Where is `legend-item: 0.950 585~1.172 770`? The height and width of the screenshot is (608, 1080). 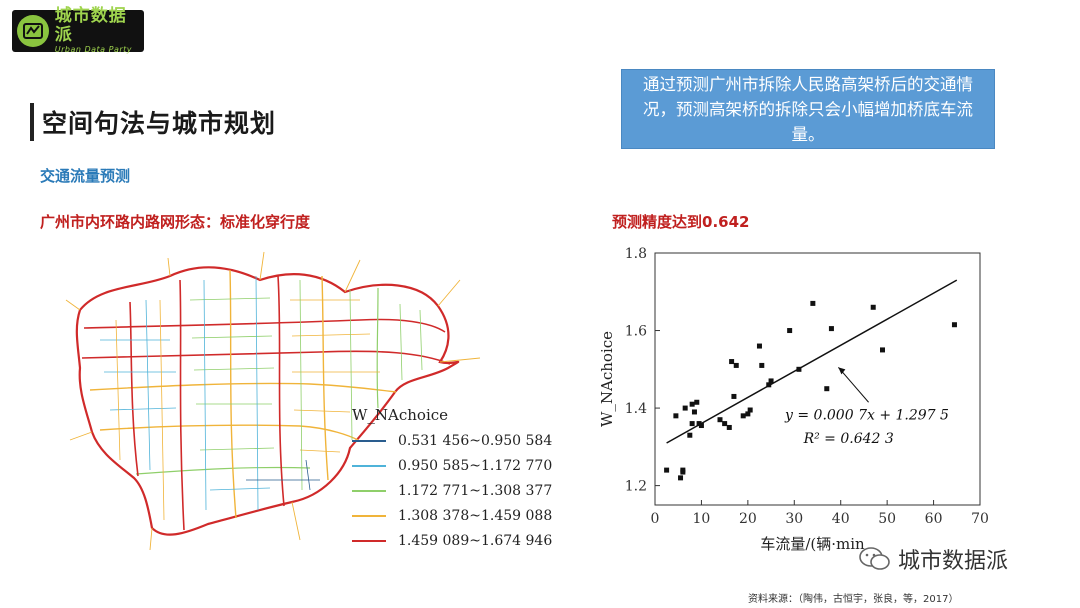
legend-item: 0.950 585~1.172 770 is located at coordinates (454, 465).